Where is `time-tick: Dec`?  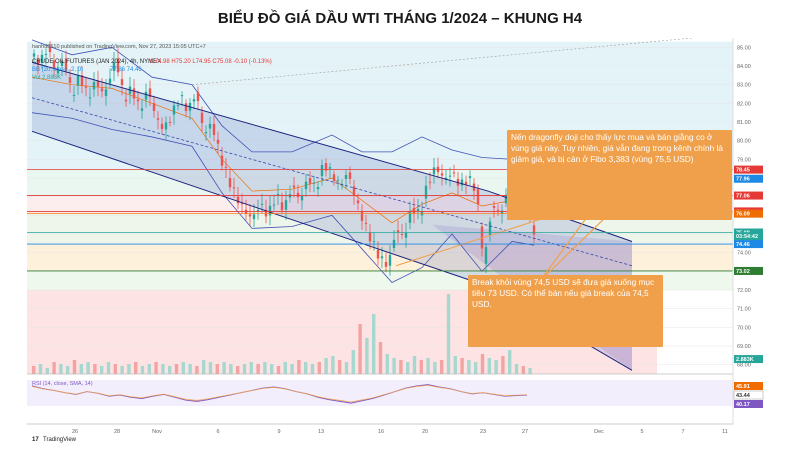 time-tick: Dec is located at coordinates (599, 432).